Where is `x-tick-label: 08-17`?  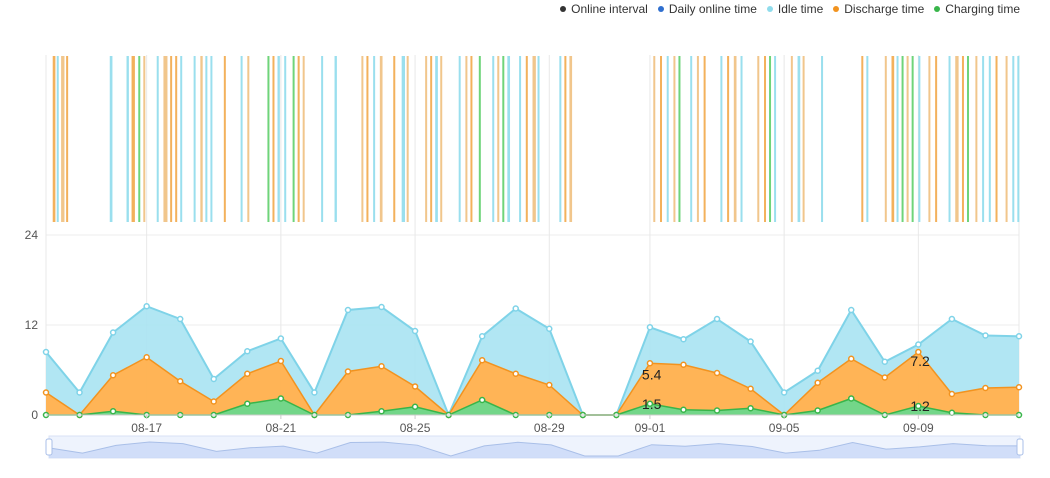 x-tick-label: 08-17 is located at coordinates (146, 428).